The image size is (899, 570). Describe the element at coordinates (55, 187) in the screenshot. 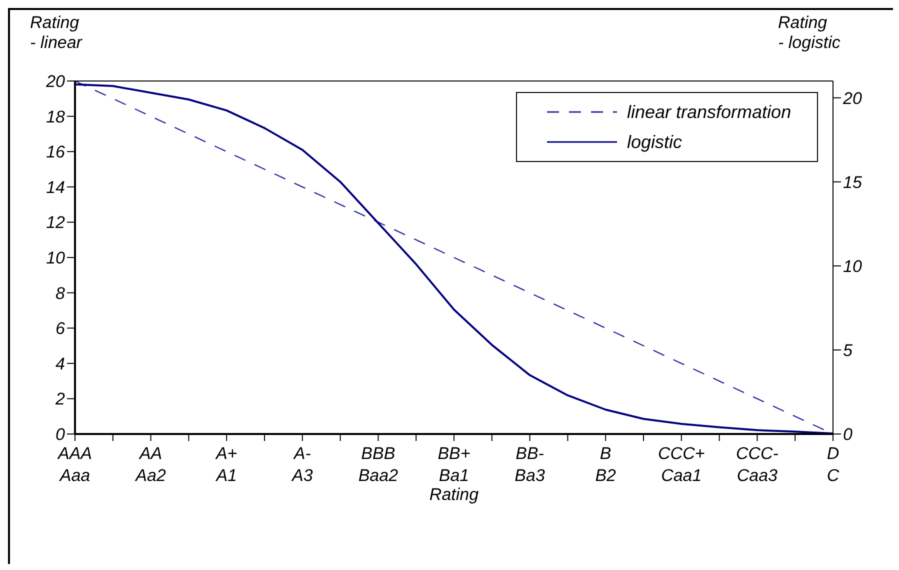

I see `y-tick-label: 14` at that location.